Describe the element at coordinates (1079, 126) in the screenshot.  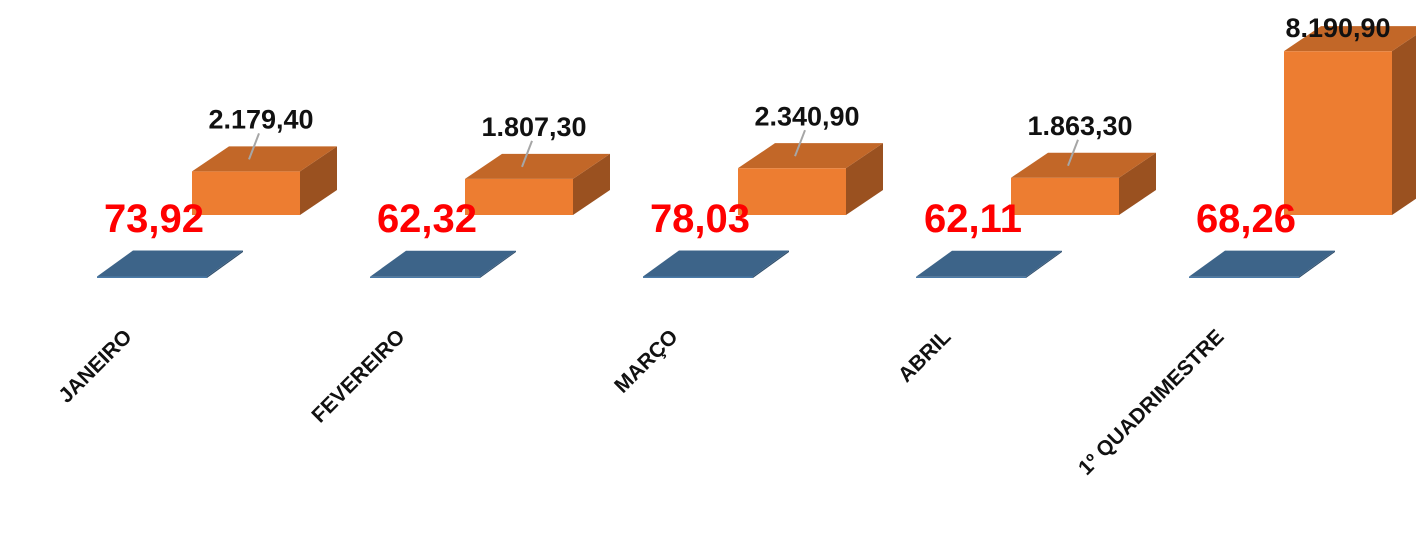
I see `value-label: 1.863,30` at that location.